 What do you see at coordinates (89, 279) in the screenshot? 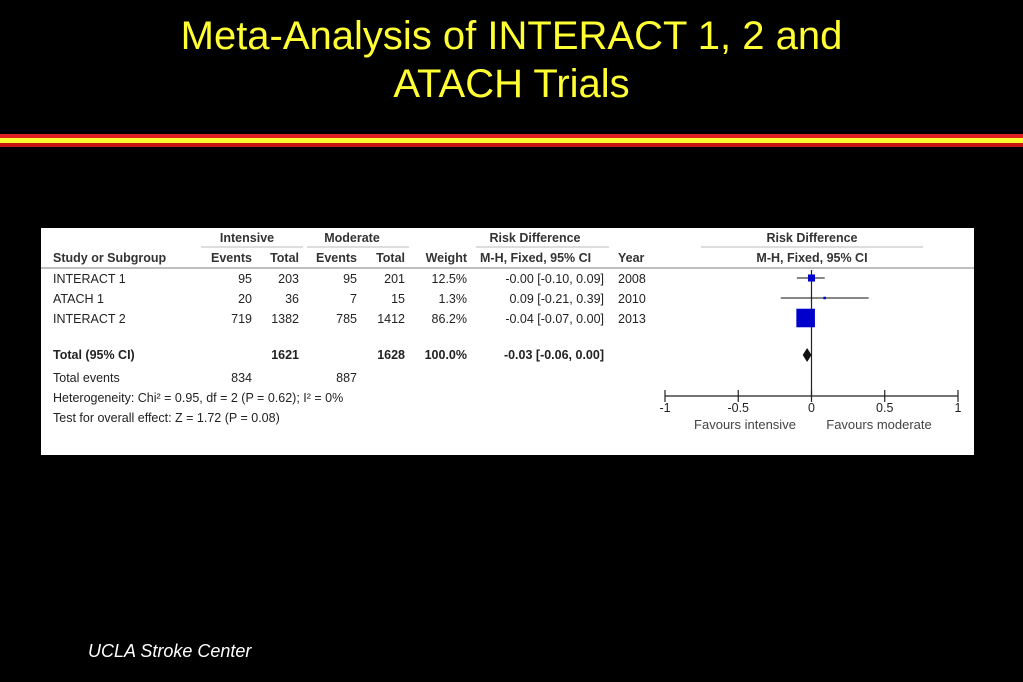
I see `study-name: INTERACT 1` at bounding box center [89, 279].